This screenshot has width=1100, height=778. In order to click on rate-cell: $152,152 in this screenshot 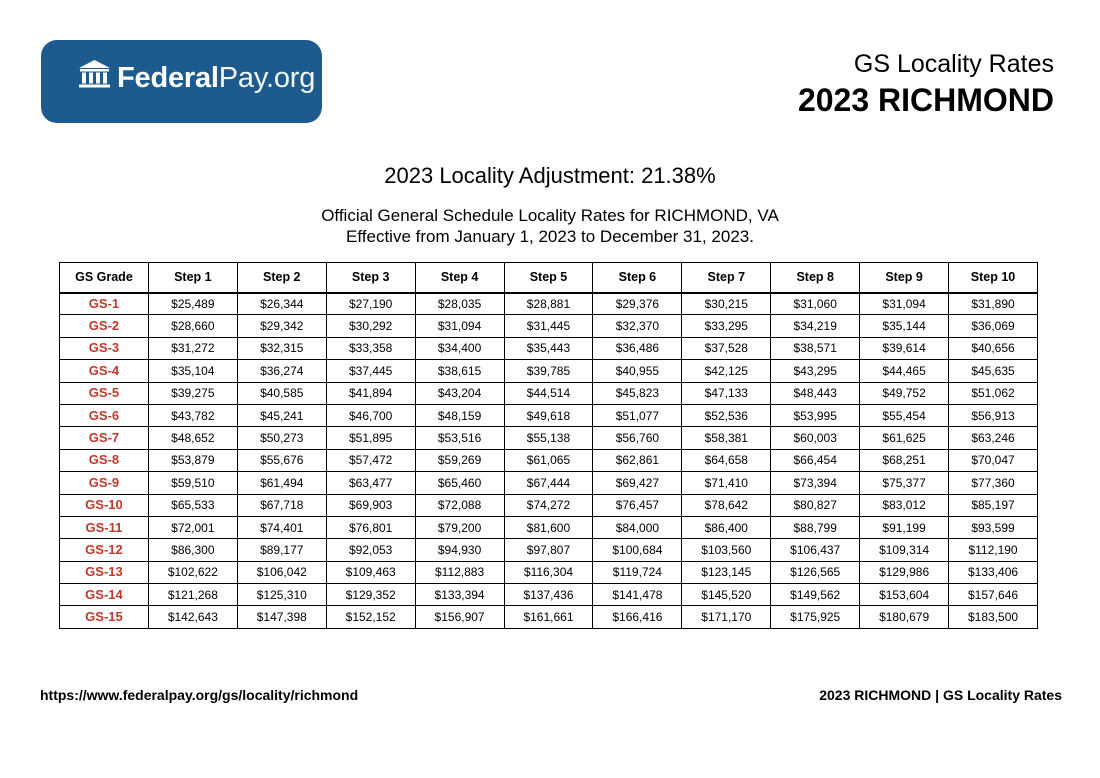, I will do `click(370, 617)`.